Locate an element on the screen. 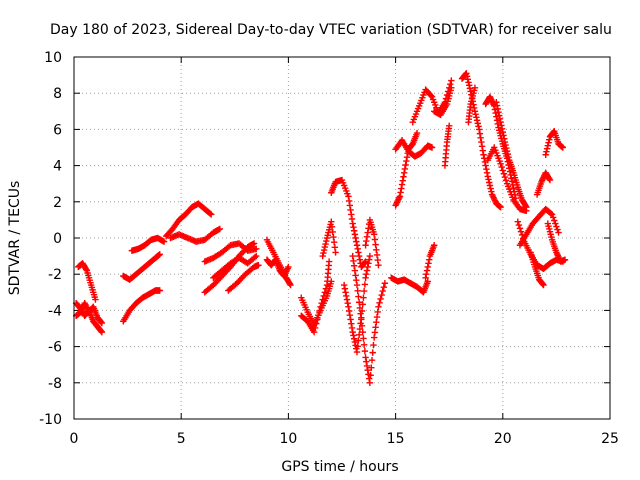 The width and height of the screenshot is (640, 480). series-seg19 is located at coordinates (357, 304).